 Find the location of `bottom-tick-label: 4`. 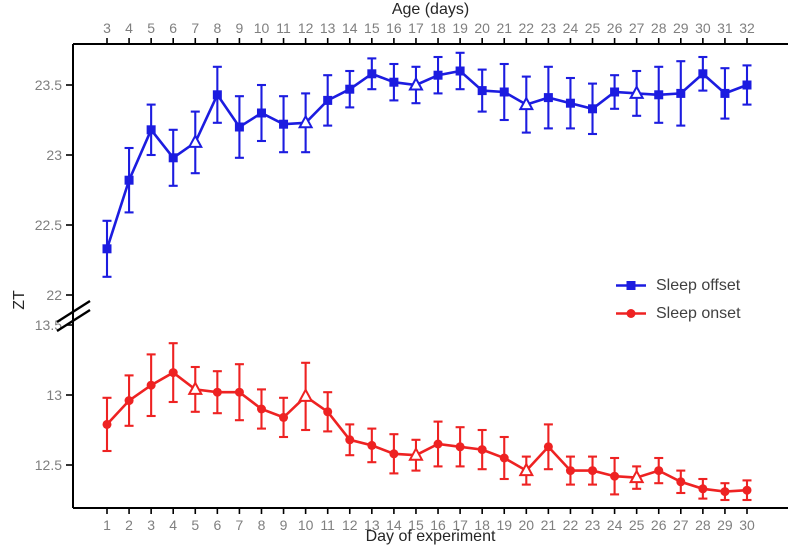

bottom-tick-label: 4 is located at coordinates (173, 525).